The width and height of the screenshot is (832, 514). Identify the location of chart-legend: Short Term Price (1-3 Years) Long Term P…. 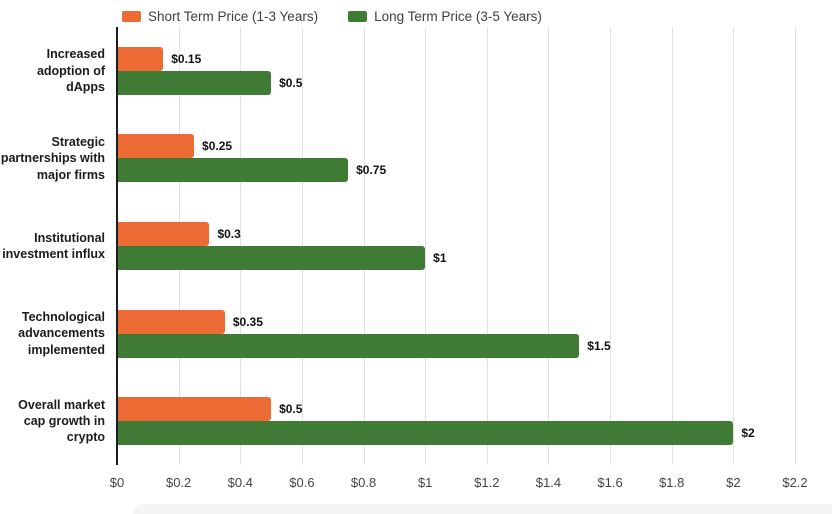
(332, 16).